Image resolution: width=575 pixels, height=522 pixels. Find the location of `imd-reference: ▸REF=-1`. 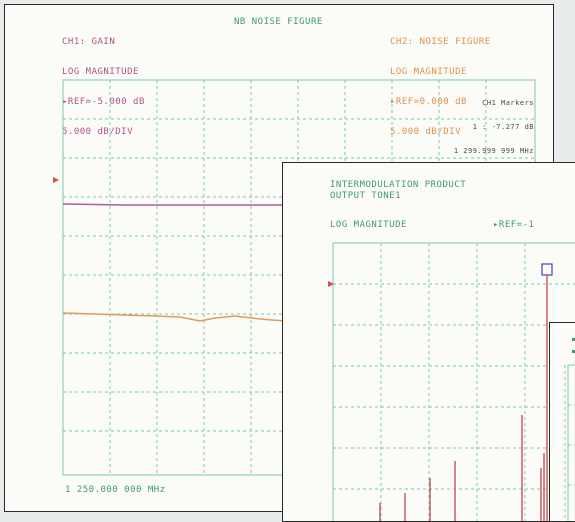

imd-reference: ▸REF=-1 is located at coordinates (514, 225).